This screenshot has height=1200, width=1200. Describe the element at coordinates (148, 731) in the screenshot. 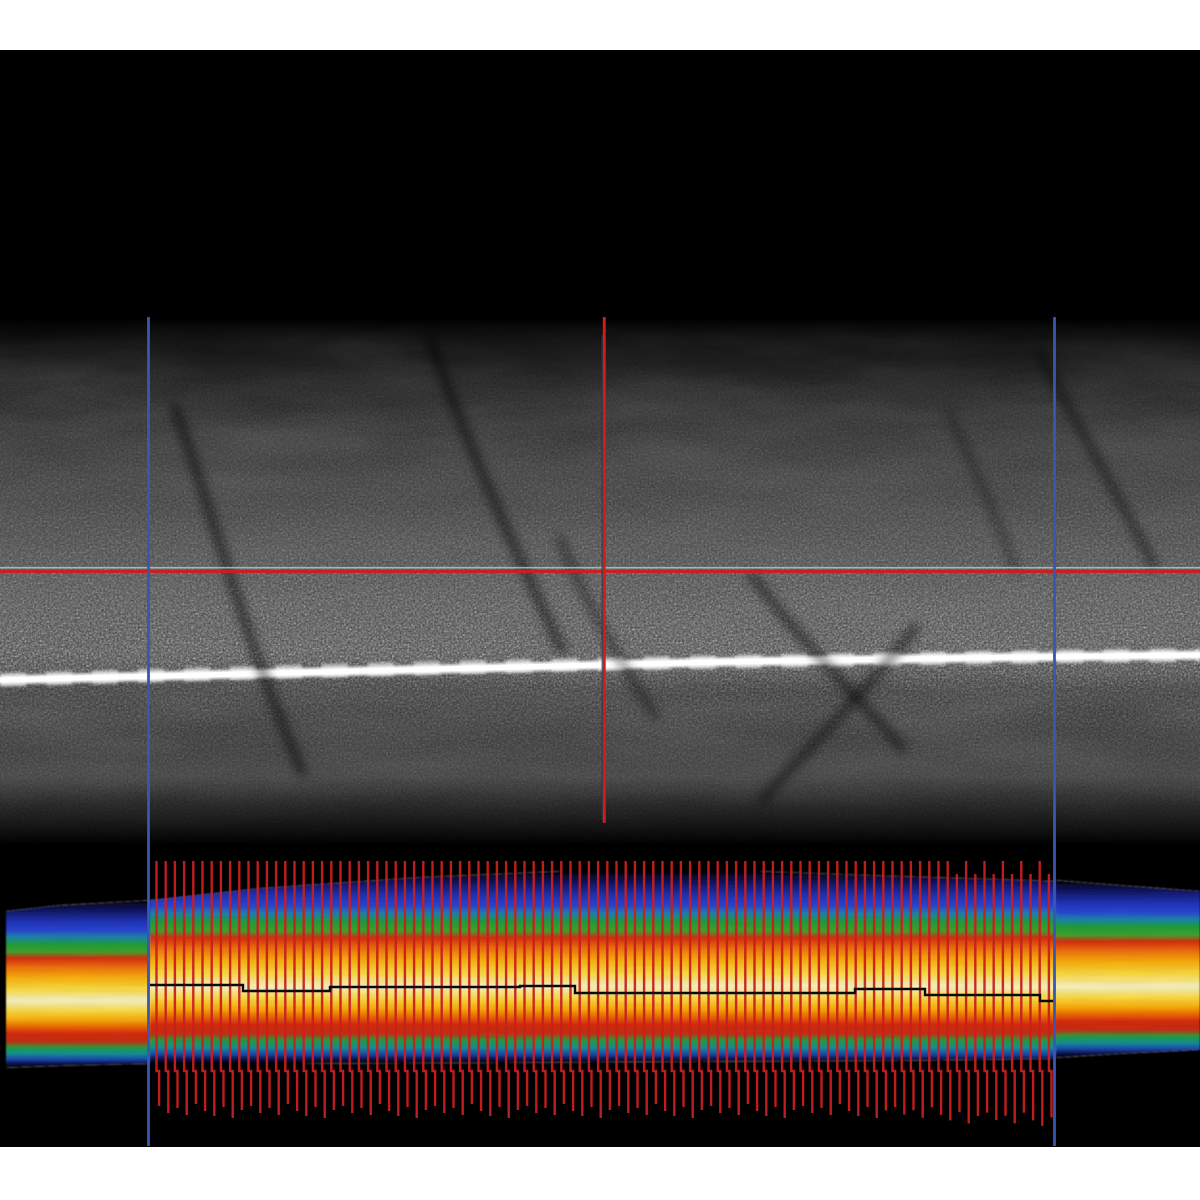

I see `range-cursor-left` at that location.